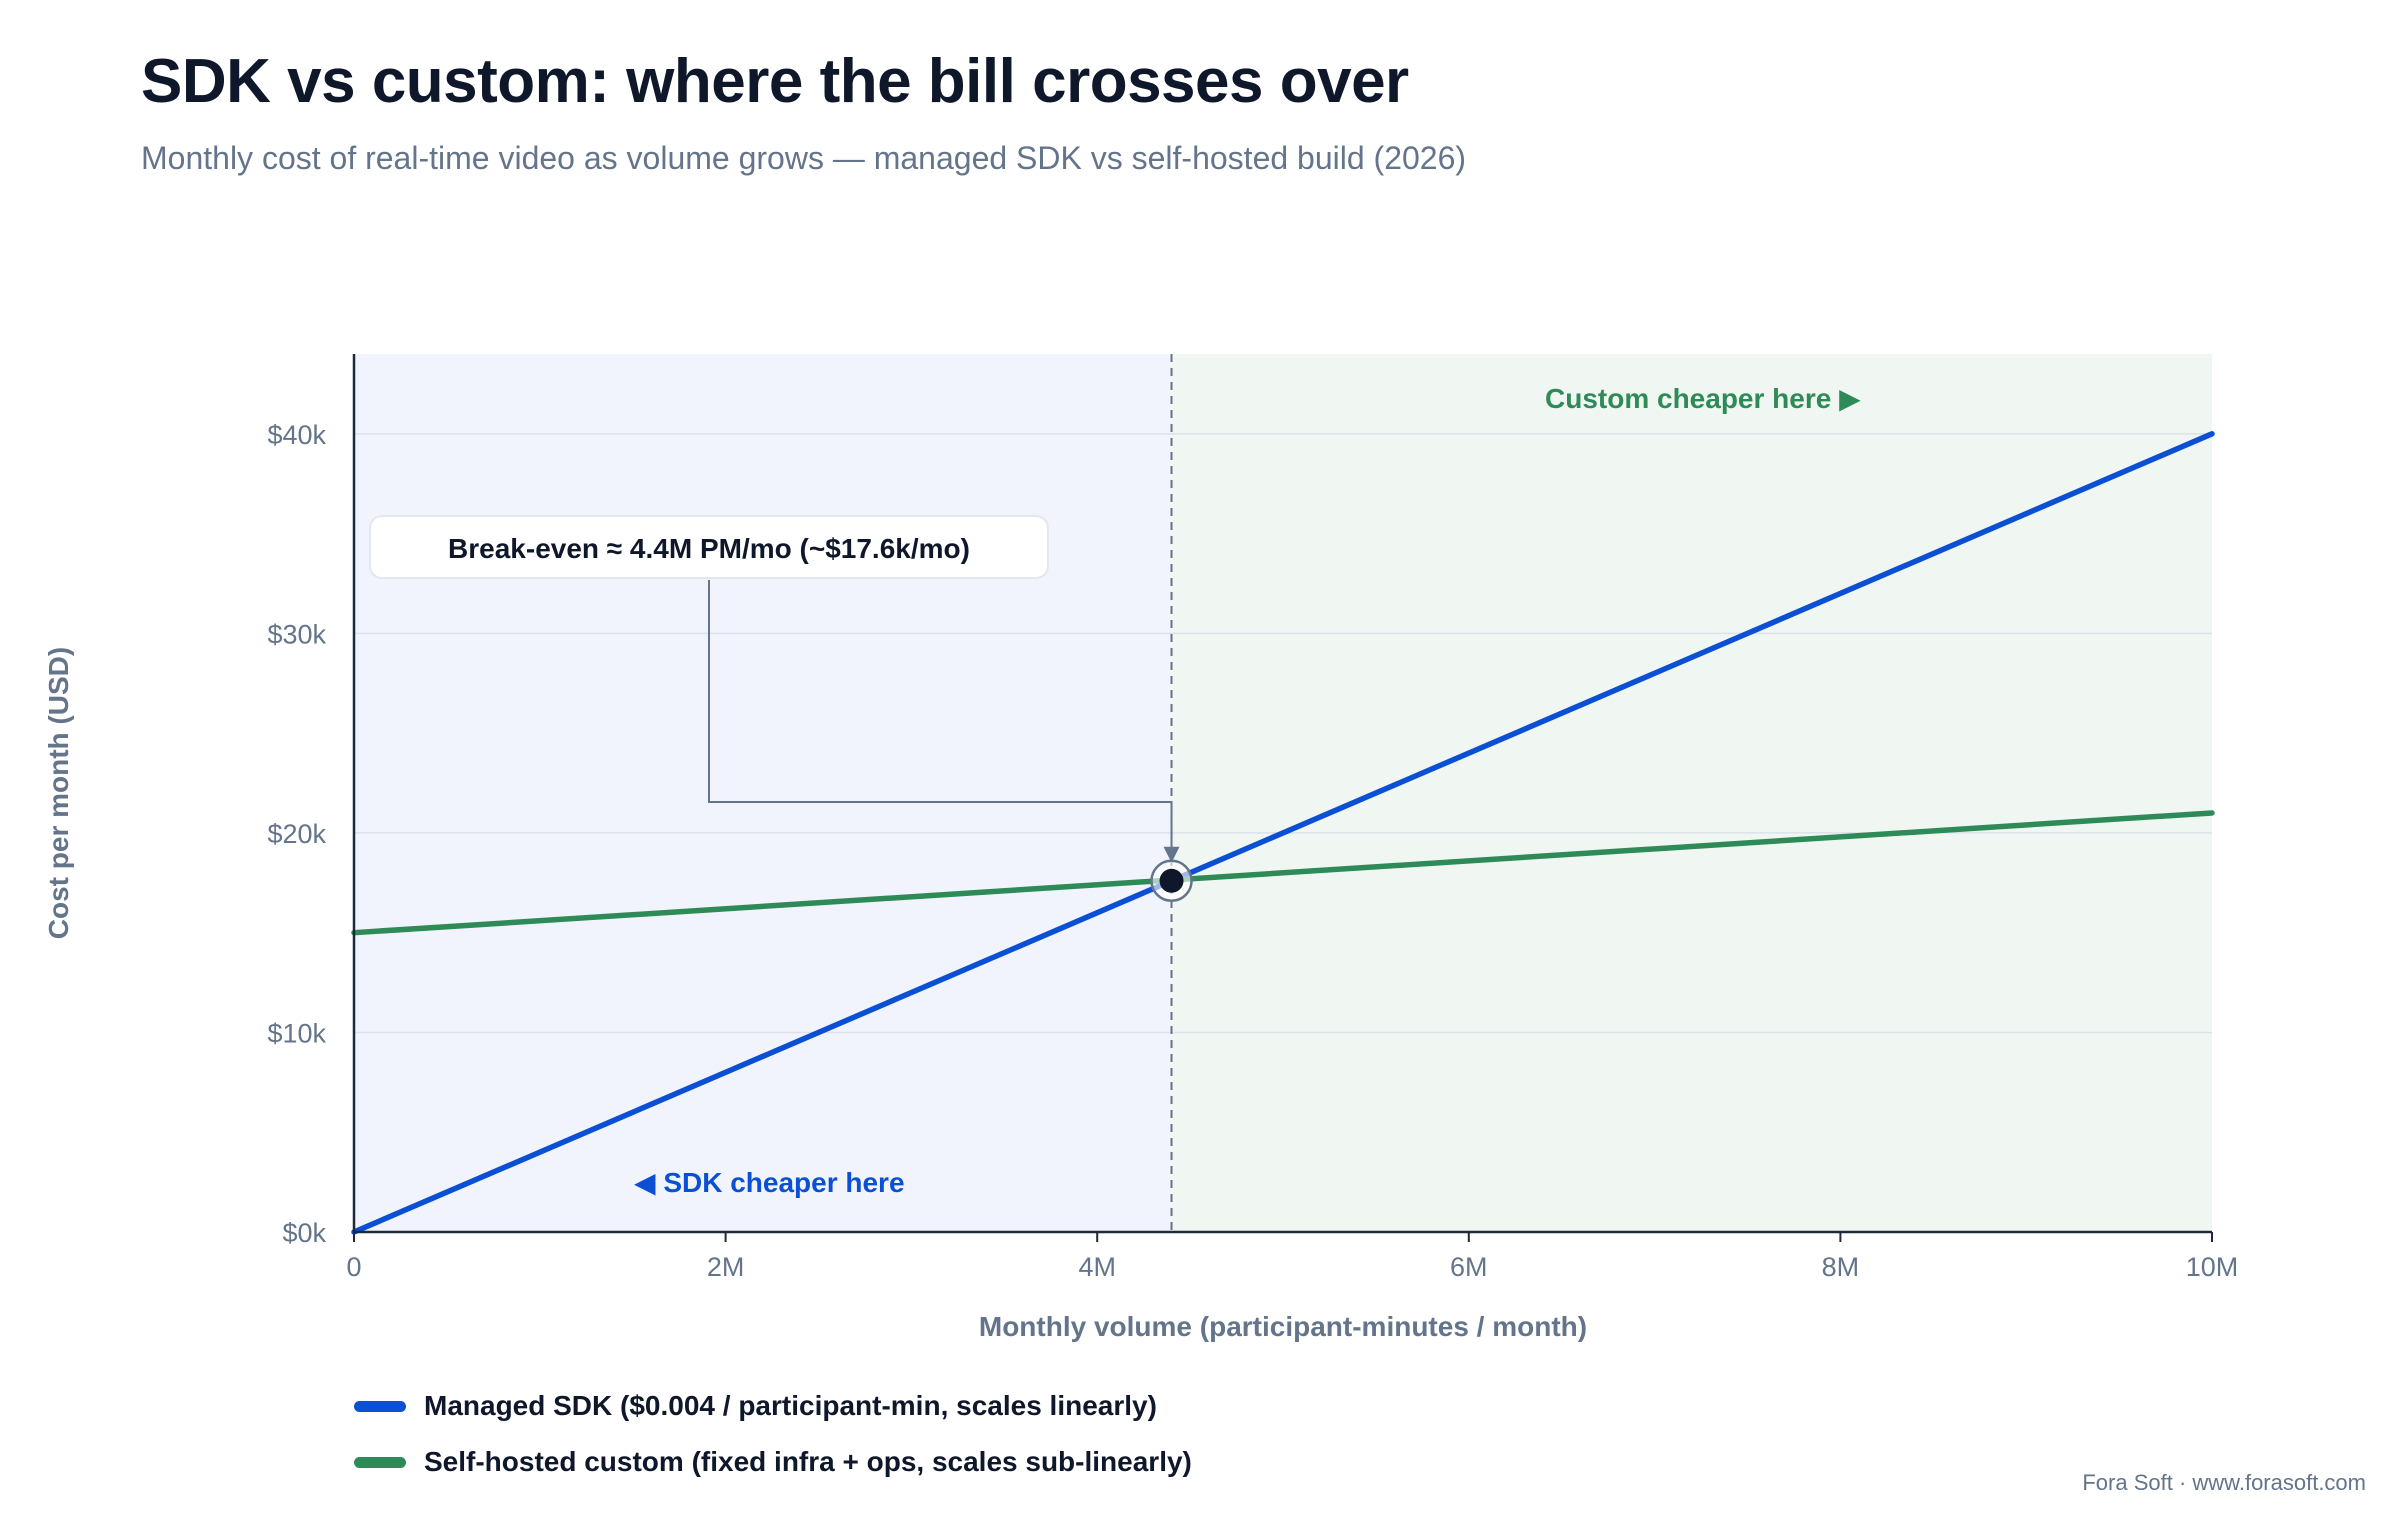 This screenshot has width=2400, height=1520. I want to click on footer-credit: Fora Soft · www.forasoft.com, so click(2224, 1482).